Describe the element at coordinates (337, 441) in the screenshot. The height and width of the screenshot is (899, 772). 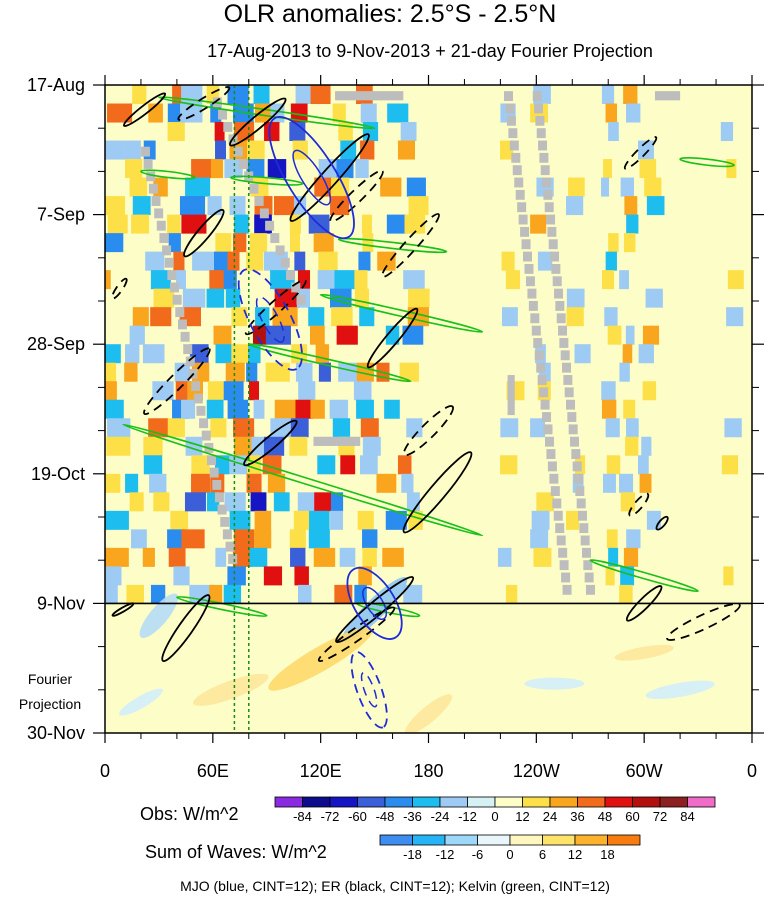
I see `missing-data-block` at that location.